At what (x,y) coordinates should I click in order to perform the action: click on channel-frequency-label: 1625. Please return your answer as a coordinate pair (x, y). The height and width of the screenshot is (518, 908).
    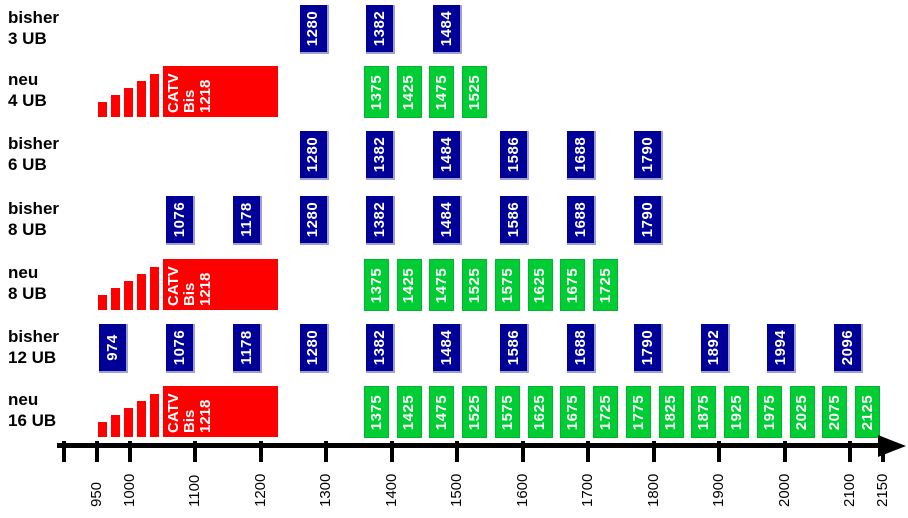
    Looking at the image, I should click on (540, 412).